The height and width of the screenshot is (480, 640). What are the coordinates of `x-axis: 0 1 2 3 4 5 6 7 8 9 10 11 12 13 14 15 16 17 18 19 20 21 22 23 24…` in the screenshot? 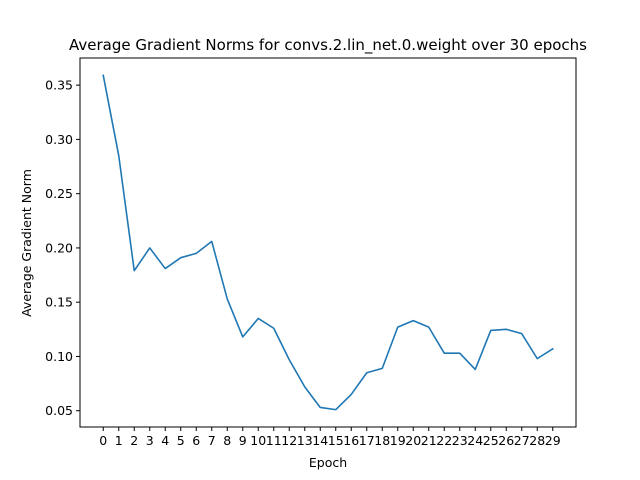 It's located at (330, 437).